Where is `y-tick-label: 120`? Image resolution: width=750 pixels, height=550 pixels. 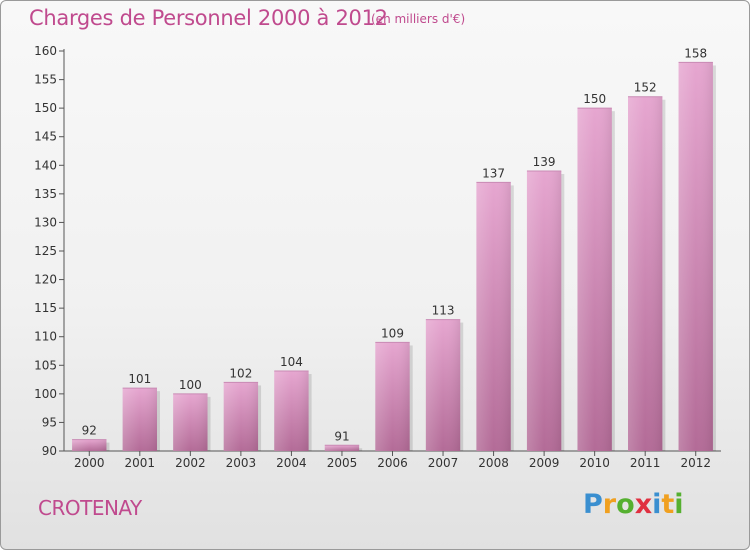 y-tick-label: 120 is located at coordinates (45, 280).